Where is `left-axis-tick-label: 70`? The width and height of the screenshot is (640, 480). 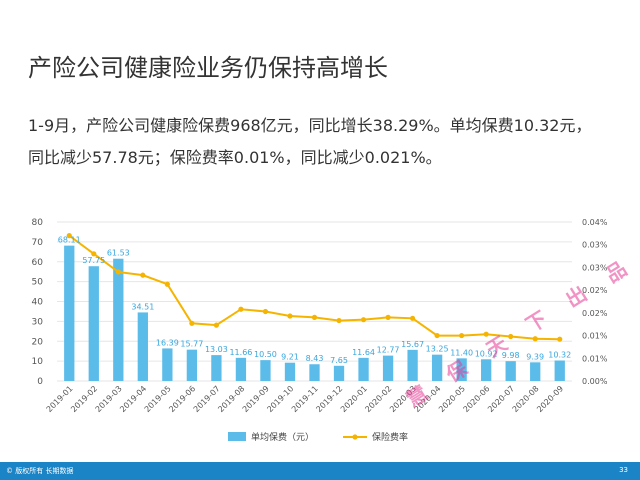
left-axis-tick-label: 70 is located at coordinates (38, 243).